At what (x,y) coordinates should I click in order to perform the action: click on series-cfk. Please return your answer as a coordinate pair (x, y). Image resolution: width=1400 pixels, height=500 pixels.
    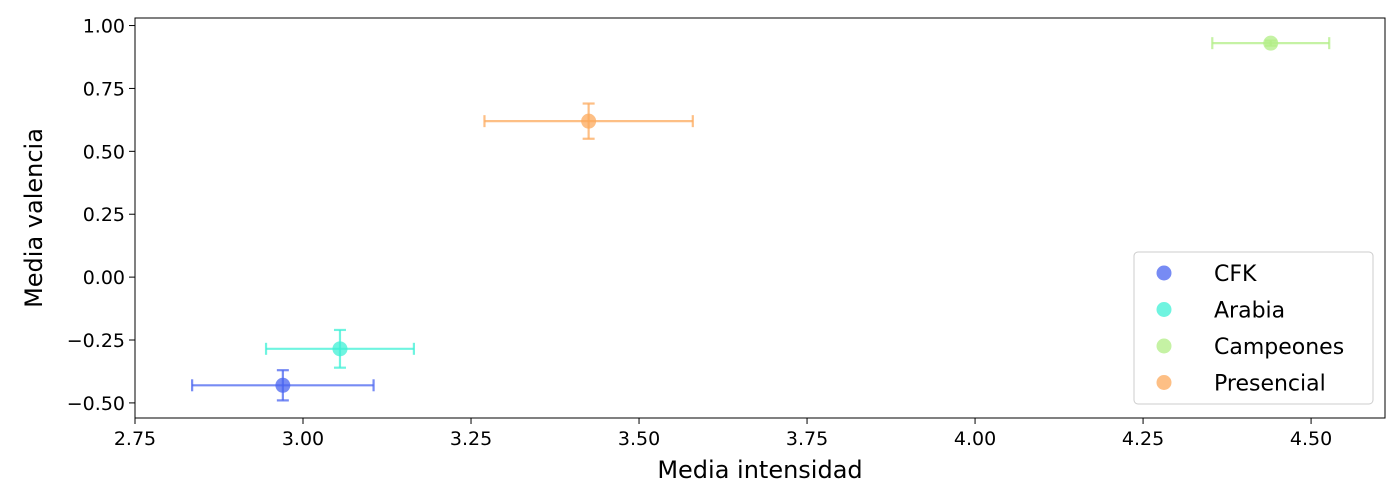
    Looking at the image, I should click on (283, 385).